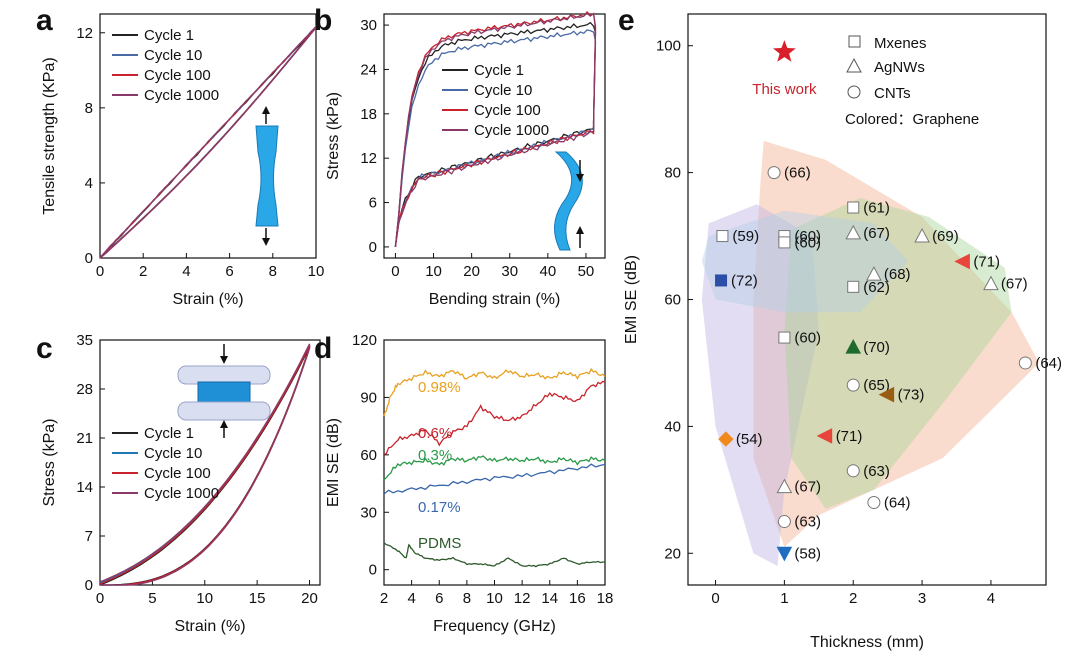  Describe the element at coordinates (84, 487) in the screenshot. I see `y-tick-label: 14` at that location.